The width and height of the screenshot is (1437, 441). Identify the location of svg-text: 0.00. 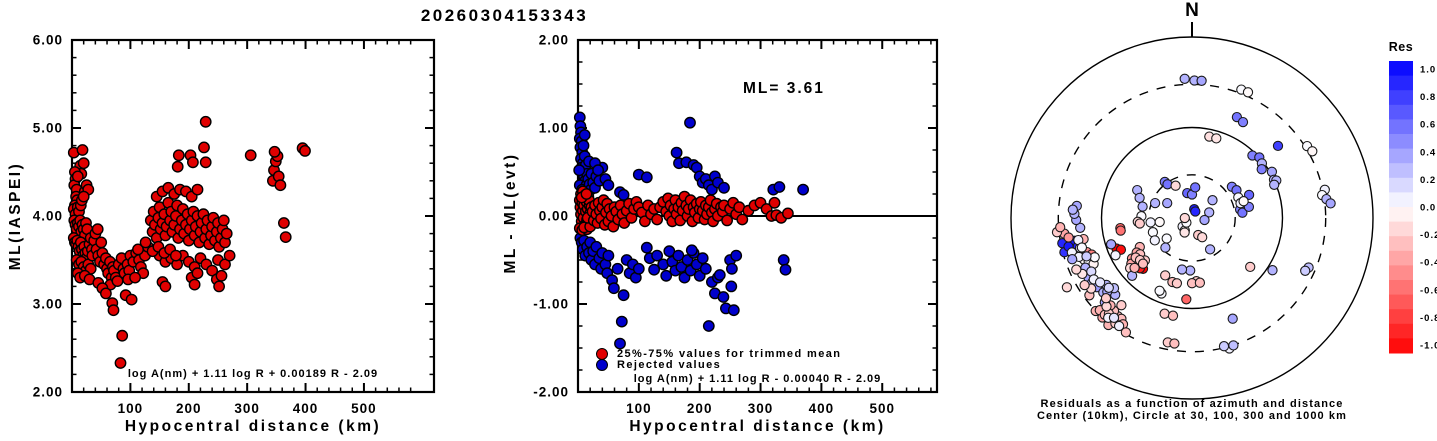
(554, 216).